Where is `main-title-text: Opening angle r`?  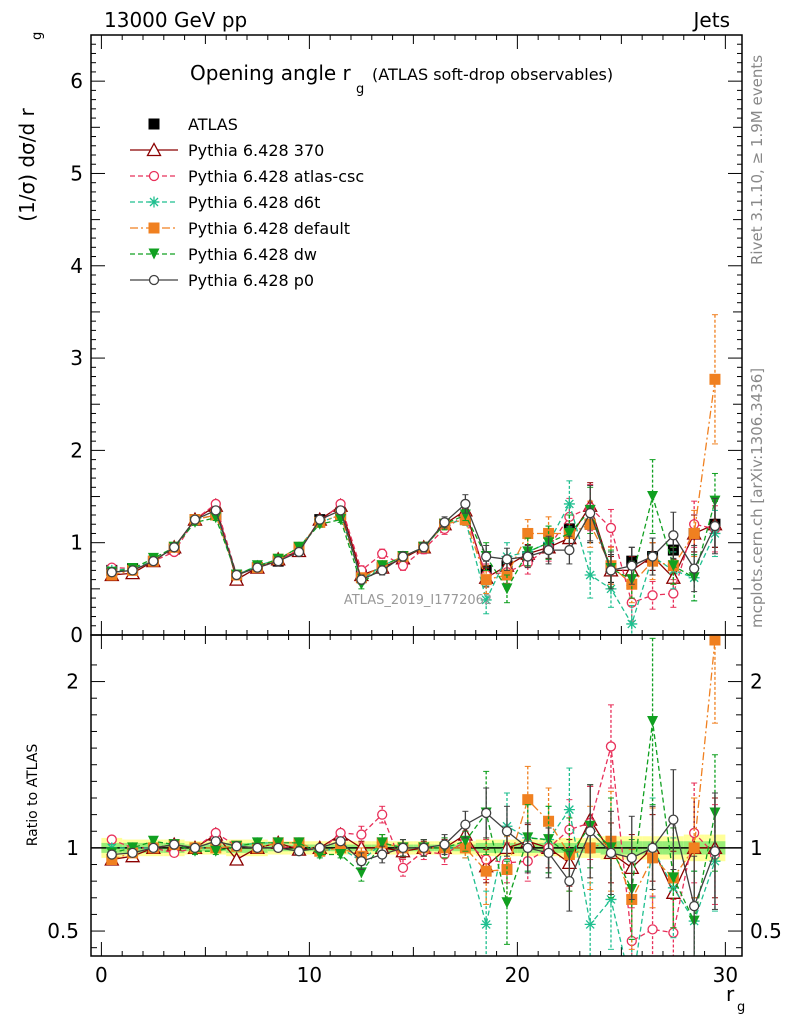
main-title-text: Opening angle r is located at coordinates (271, 73).